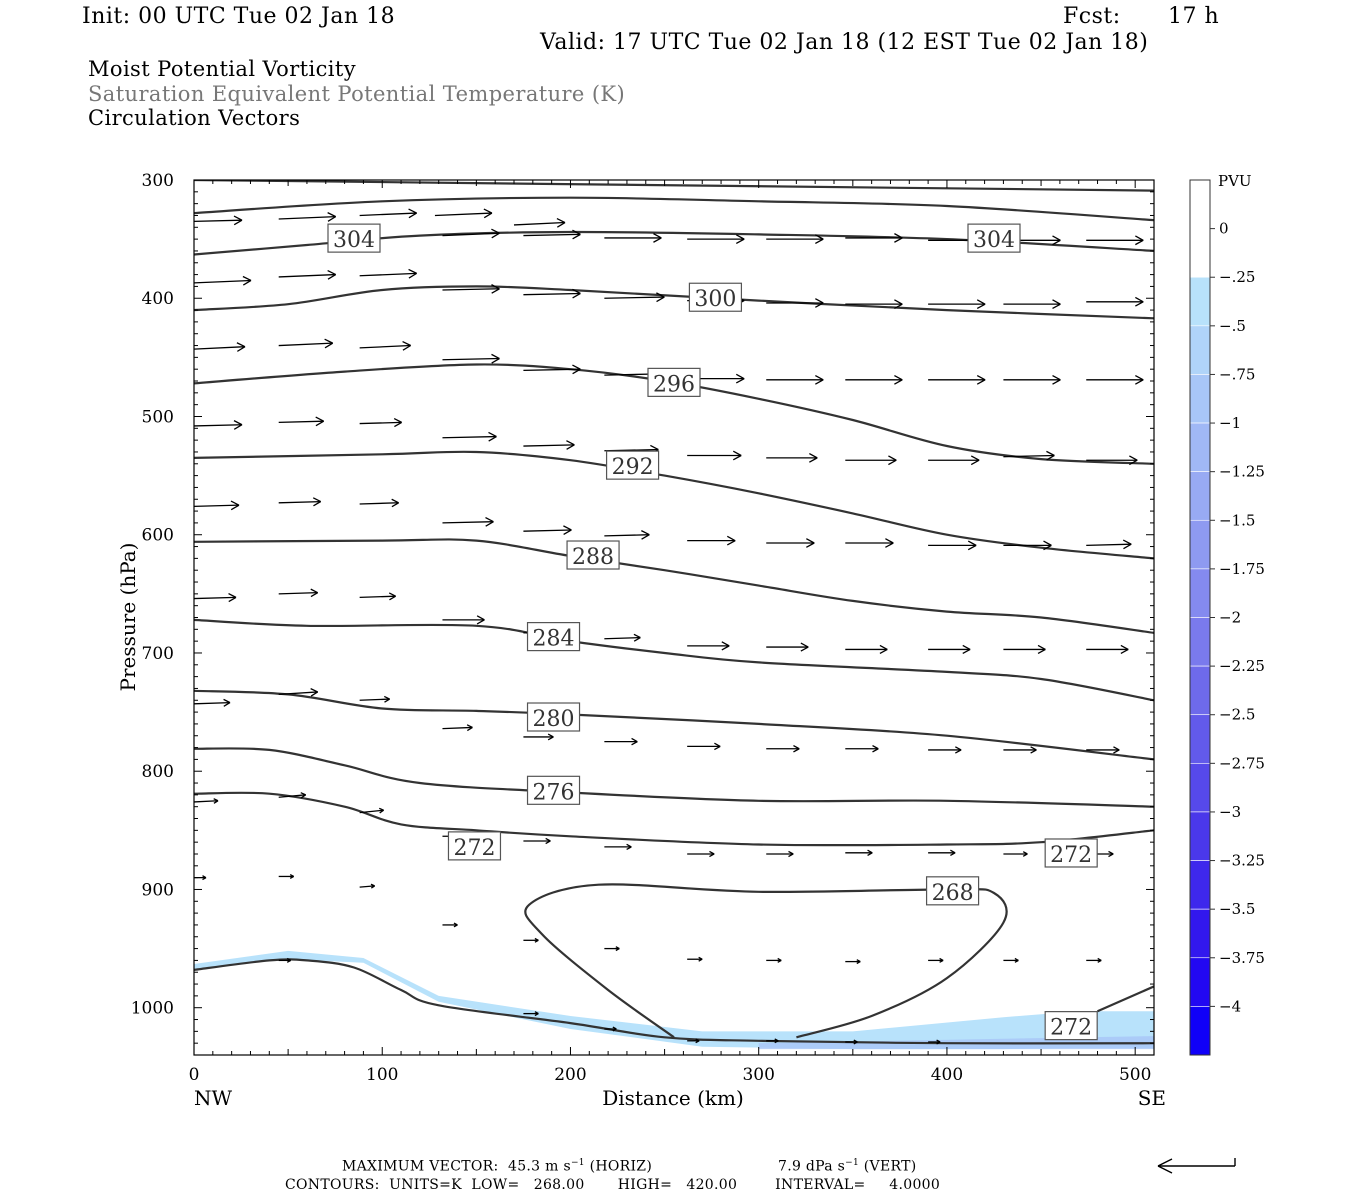 The height and width of the screenshot is (1200, 1350). Describe the element at coordinates (1194, 16) in the screenshot. I see `forecast-hour: 17 h` at that location.